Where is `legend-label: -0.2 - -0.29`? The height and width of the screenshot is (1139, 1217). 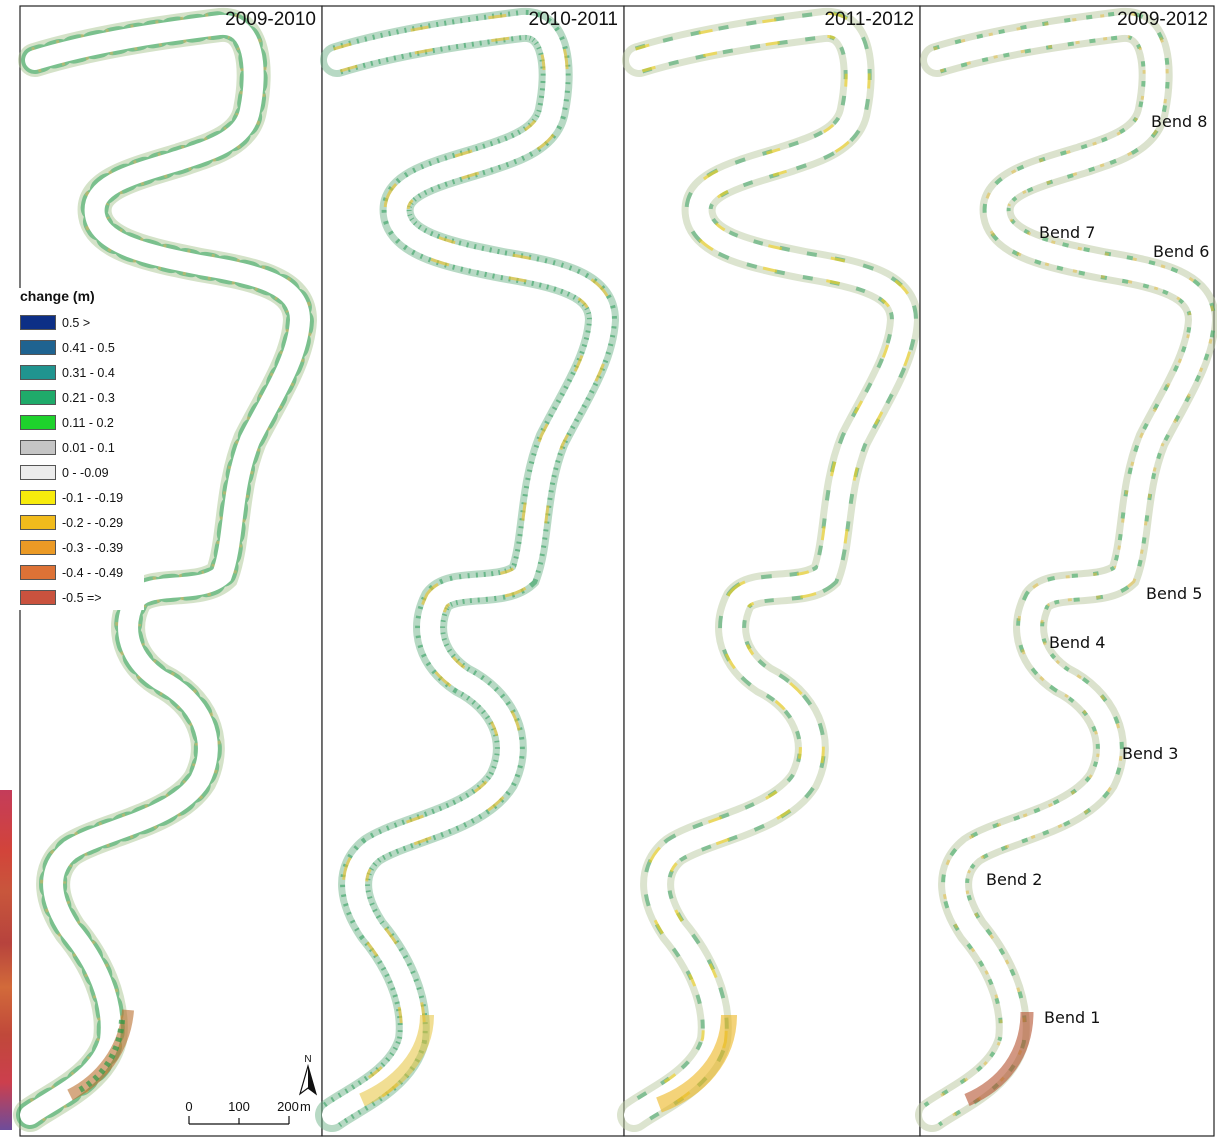
legend-label: -0.2 - -0.29 is located at coordinates (93, 522).